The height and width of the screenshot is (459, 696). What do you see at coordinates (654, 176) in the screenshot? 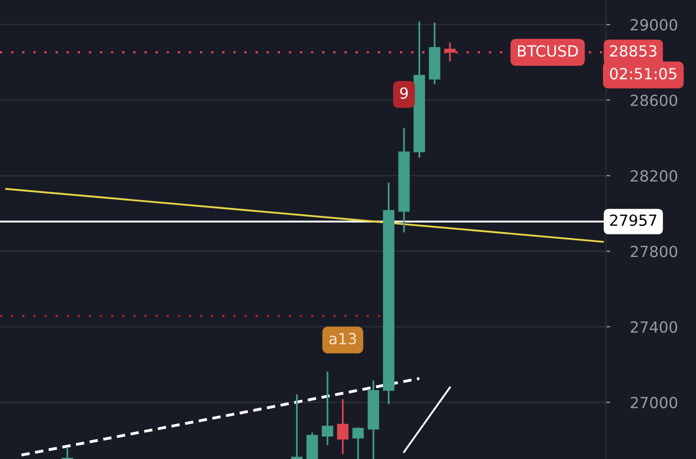
I see `y-tick-label: 28200` at bounding box center [654, 176].